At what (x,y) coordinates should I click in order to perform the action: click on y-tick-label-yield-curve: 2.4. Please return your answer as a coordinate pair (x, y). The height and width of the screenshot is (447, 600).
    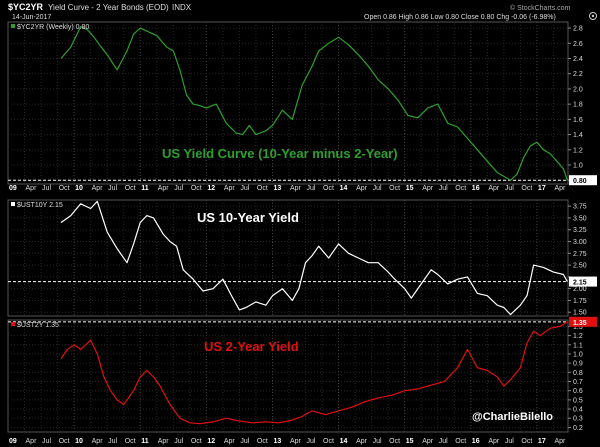
    Looking at the image, I should click on (578, 59).